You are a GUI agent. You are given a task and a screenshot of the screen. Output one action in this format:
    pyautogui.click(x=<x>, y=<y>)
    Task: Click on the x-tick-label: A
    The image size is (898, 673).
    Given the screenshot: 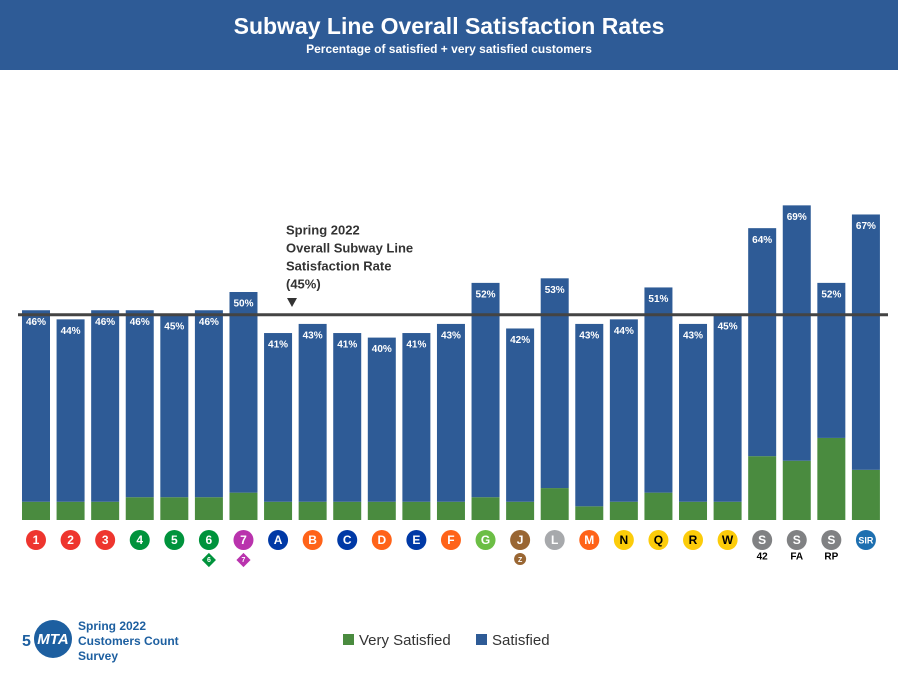 What is the action you would take?
    pyautogui.click(x=278, y=540)
    